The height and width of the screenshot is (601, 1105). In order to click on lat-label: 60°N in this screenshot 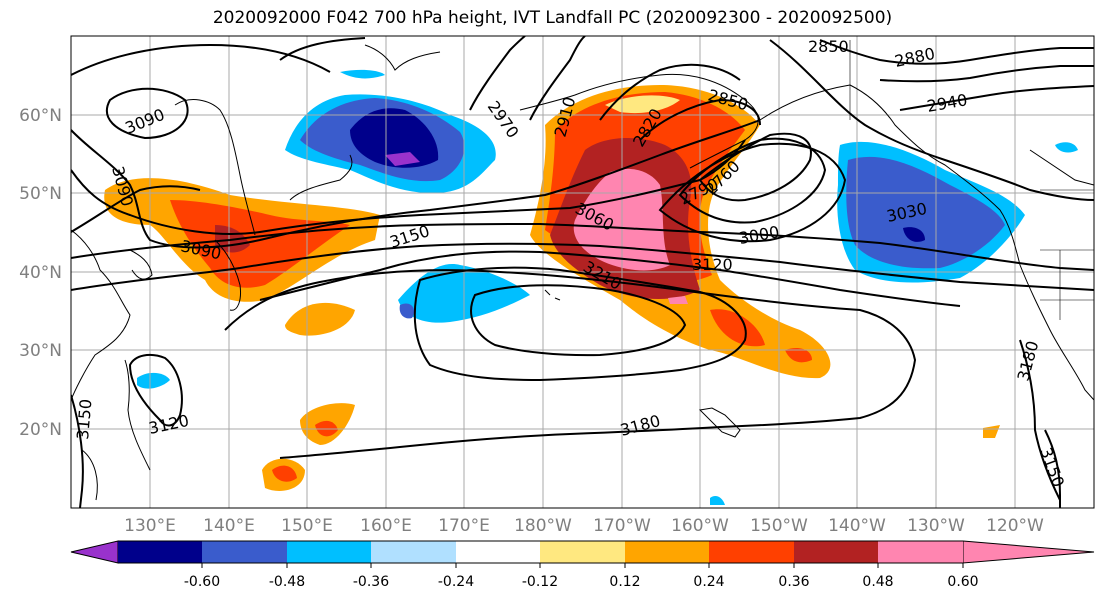, I will do `click(40, 116)`.